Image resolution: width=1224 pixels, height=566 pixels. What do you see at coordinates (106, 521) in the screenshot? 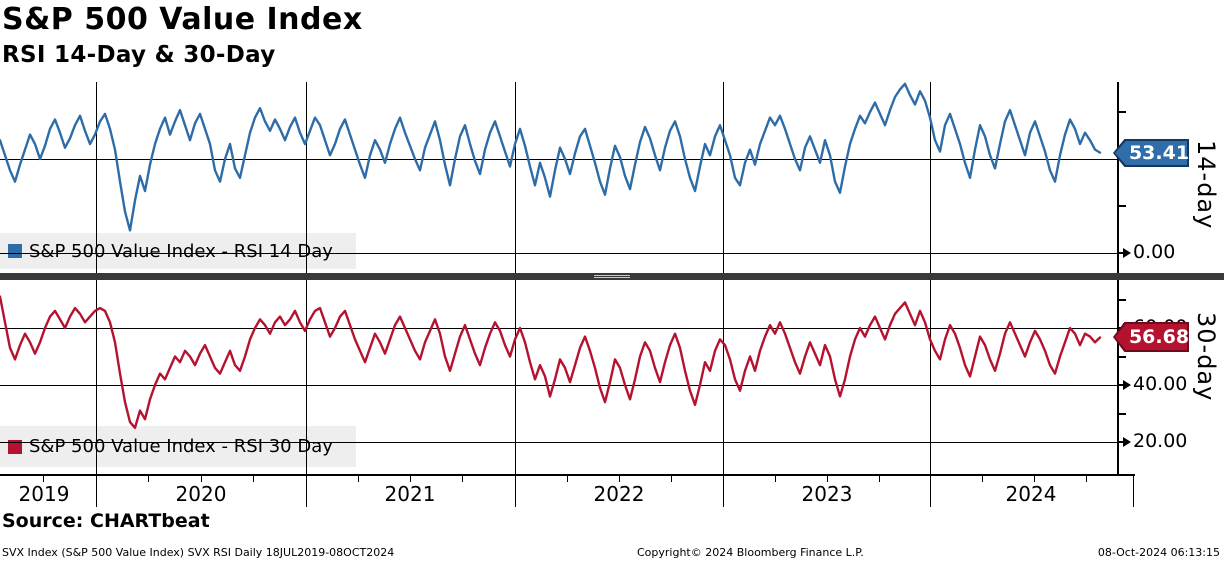
I see `source-line: Source: CHARTbeat` at bounding box center [106, 521].